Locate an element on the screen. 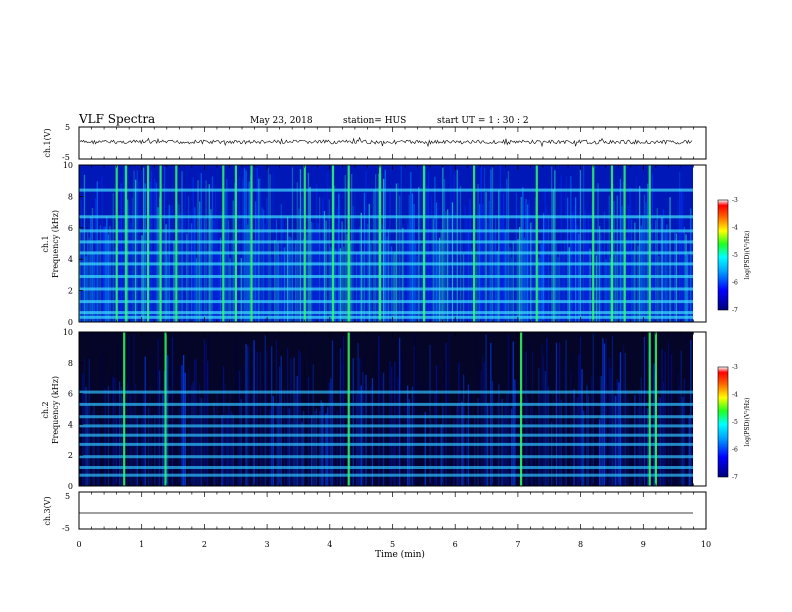  spectrogram-2-ylabel-frequency: Frequency (kHz) is located at coordinates (55, 410).